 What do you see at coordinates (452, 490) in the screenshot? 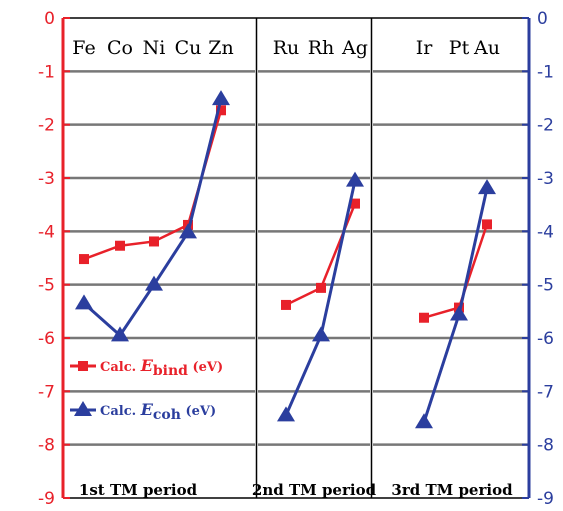
I see `period-label: 3rd TM period` at bounding box center [452, 490].